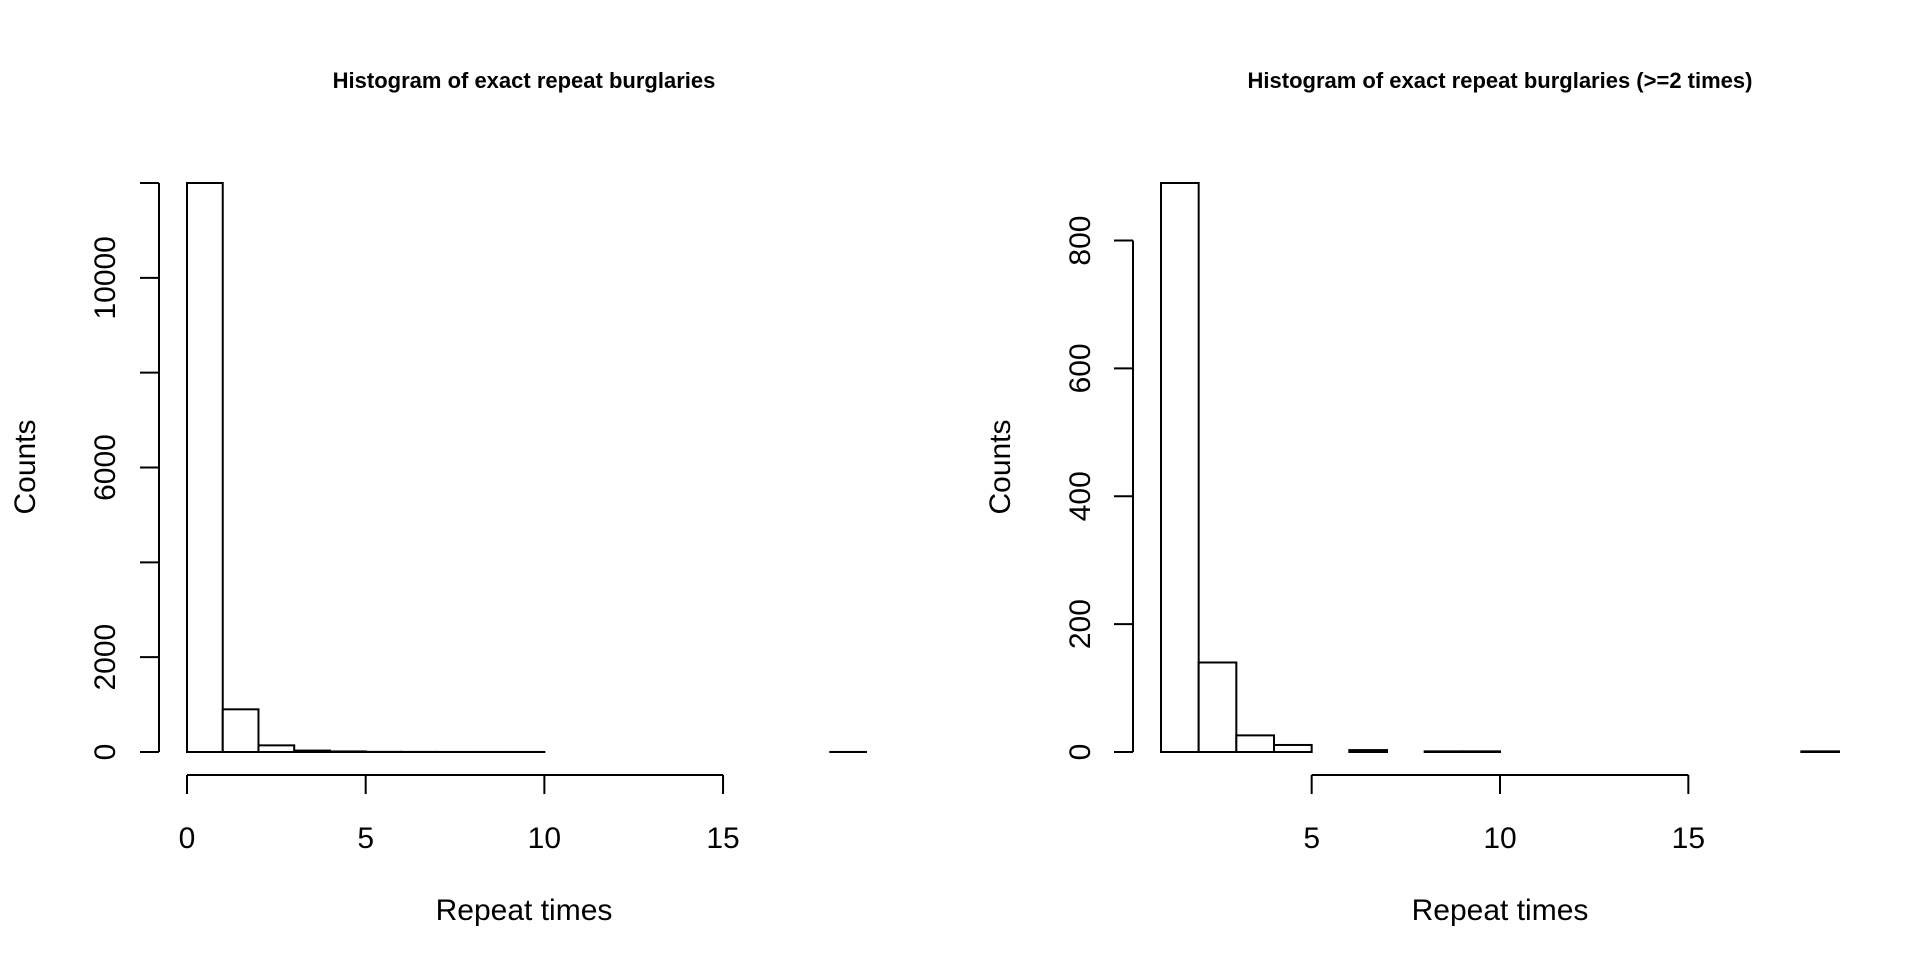  Describe the element at coordinates (1080, 496) in the screenshot. I see `y-tick-label: 400` at that location.